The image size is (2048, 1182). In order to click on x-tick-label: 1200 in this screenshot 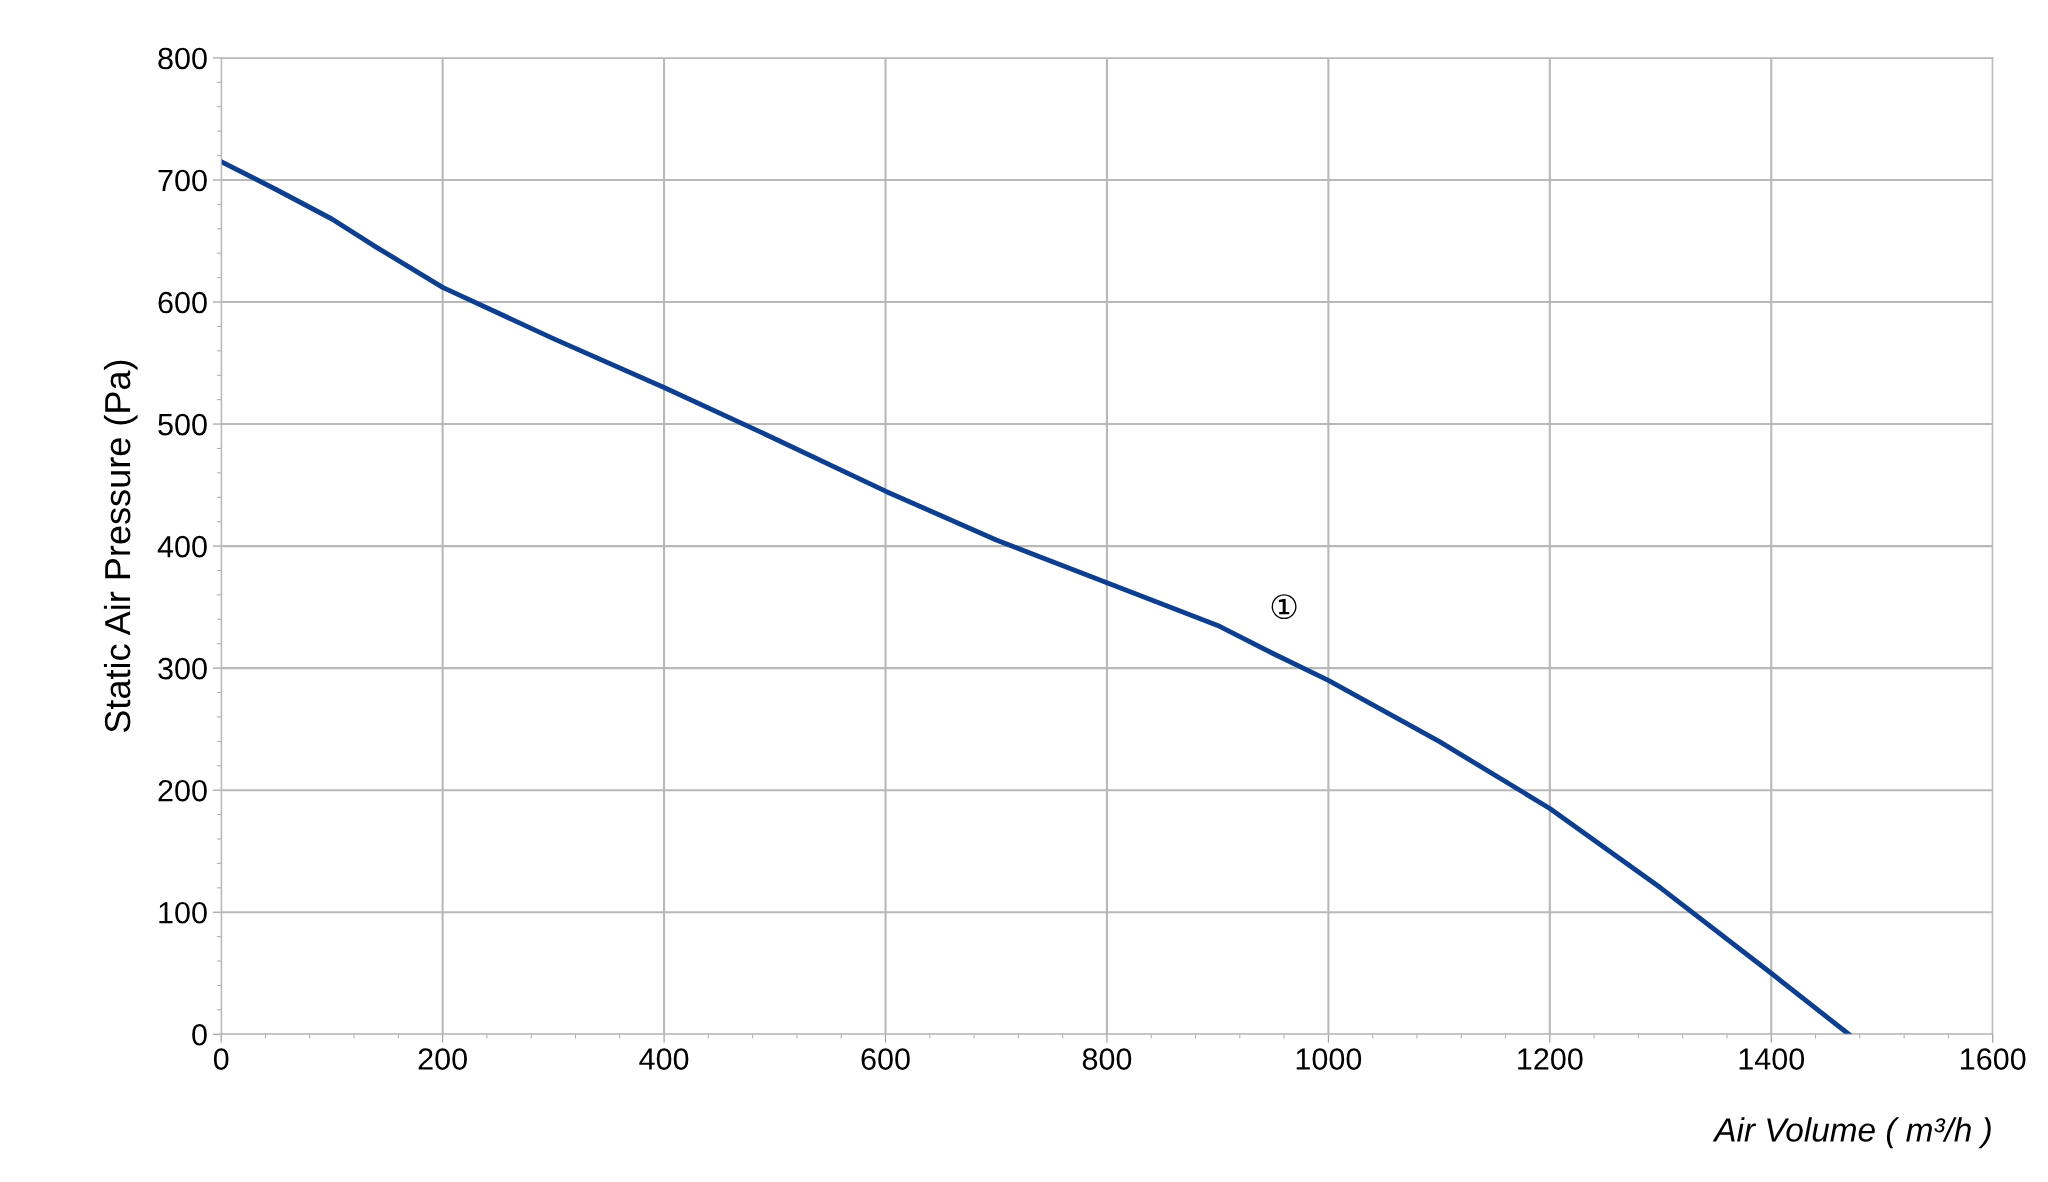, I will do `click(1550, 1059)`.